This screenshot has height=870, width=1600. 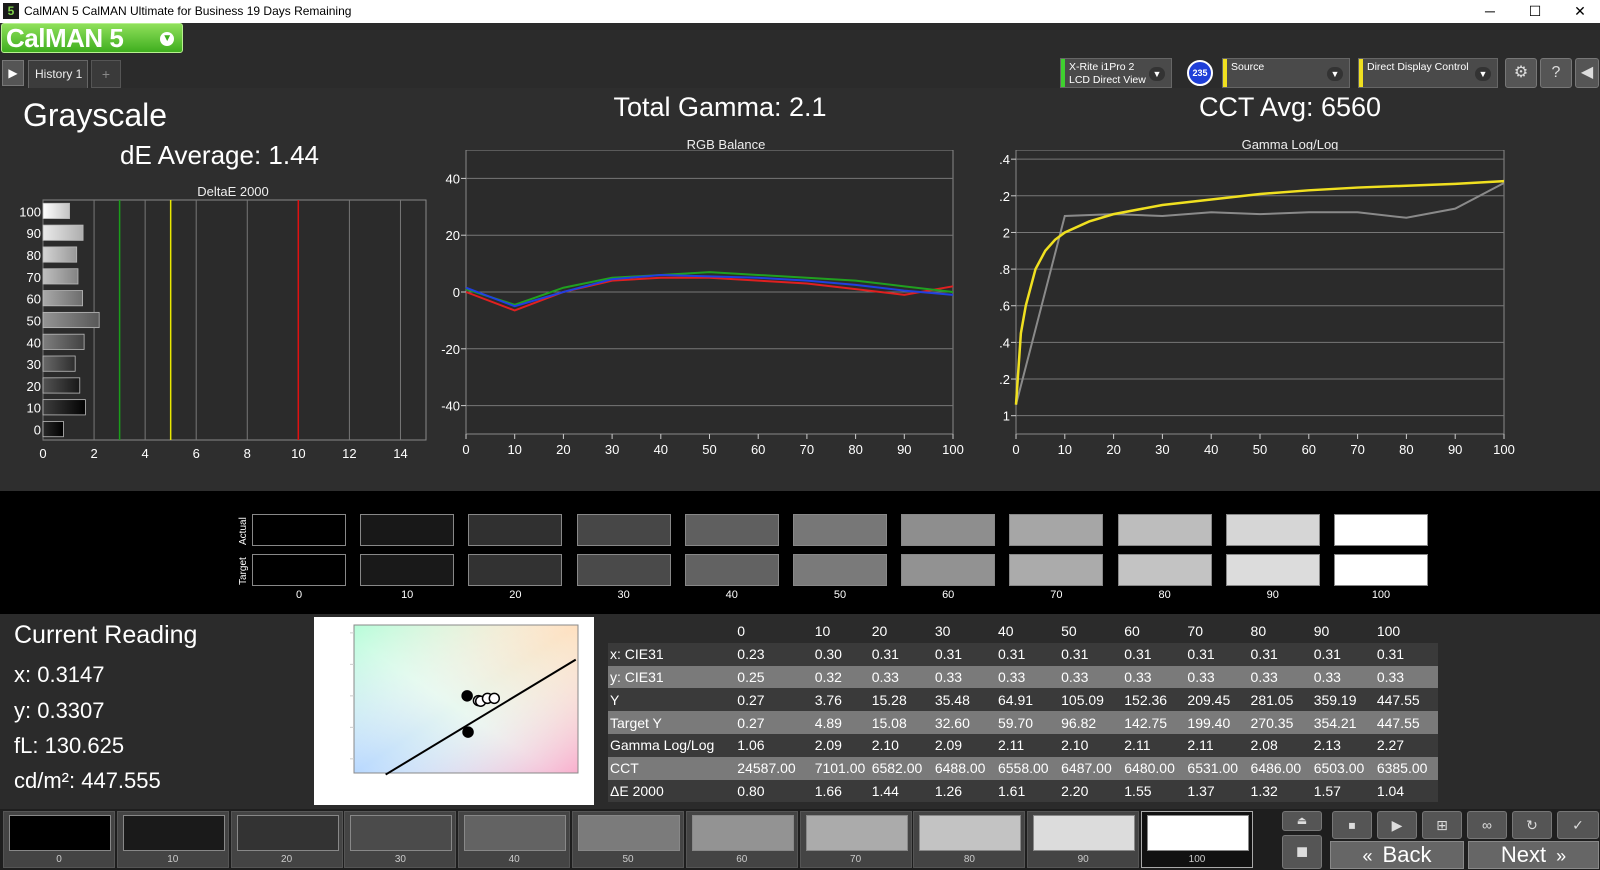 What do you see at coordinates (1091, 791) in the screenshot?
I see `table-cell: 2.20` at bounding box center [1091, 791].